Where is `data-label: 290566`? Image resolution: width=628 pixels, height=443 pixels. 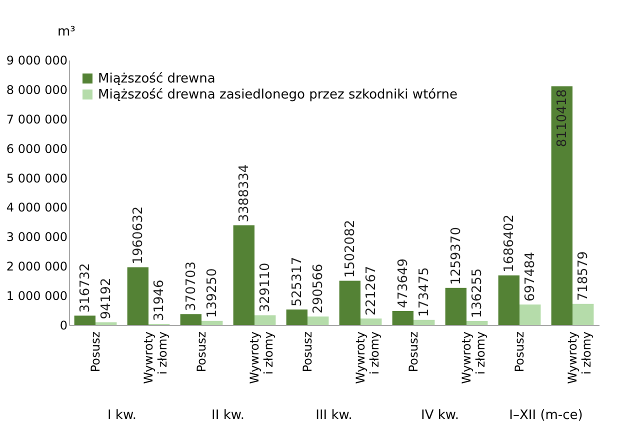
data-label: 290566 is located at coordinates (318, 289).